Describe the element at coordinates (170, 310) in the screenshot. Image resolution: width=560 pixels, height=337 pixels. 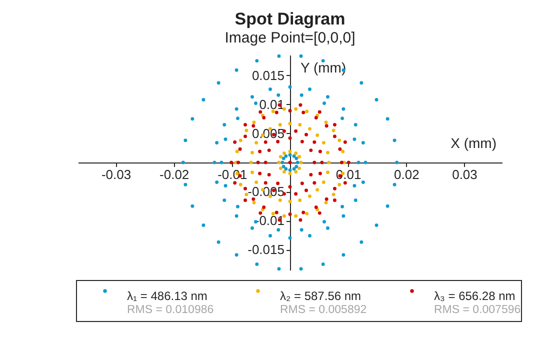
I see `text: RMS = 0.010986` at that location.